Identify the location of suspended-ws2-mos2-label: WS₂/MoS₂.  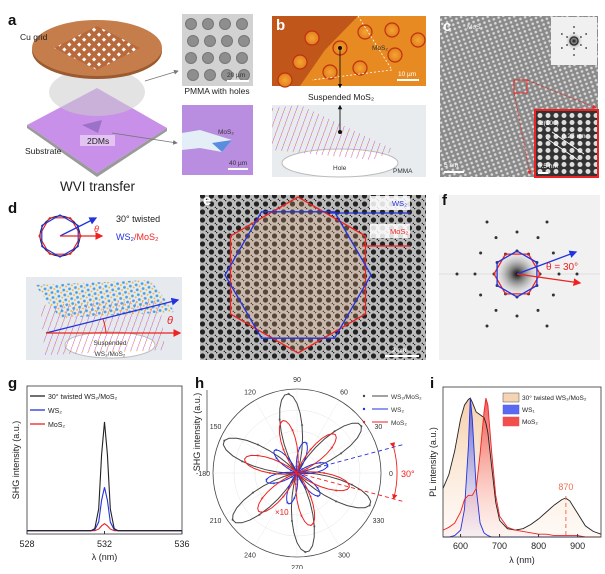
(110, 354).